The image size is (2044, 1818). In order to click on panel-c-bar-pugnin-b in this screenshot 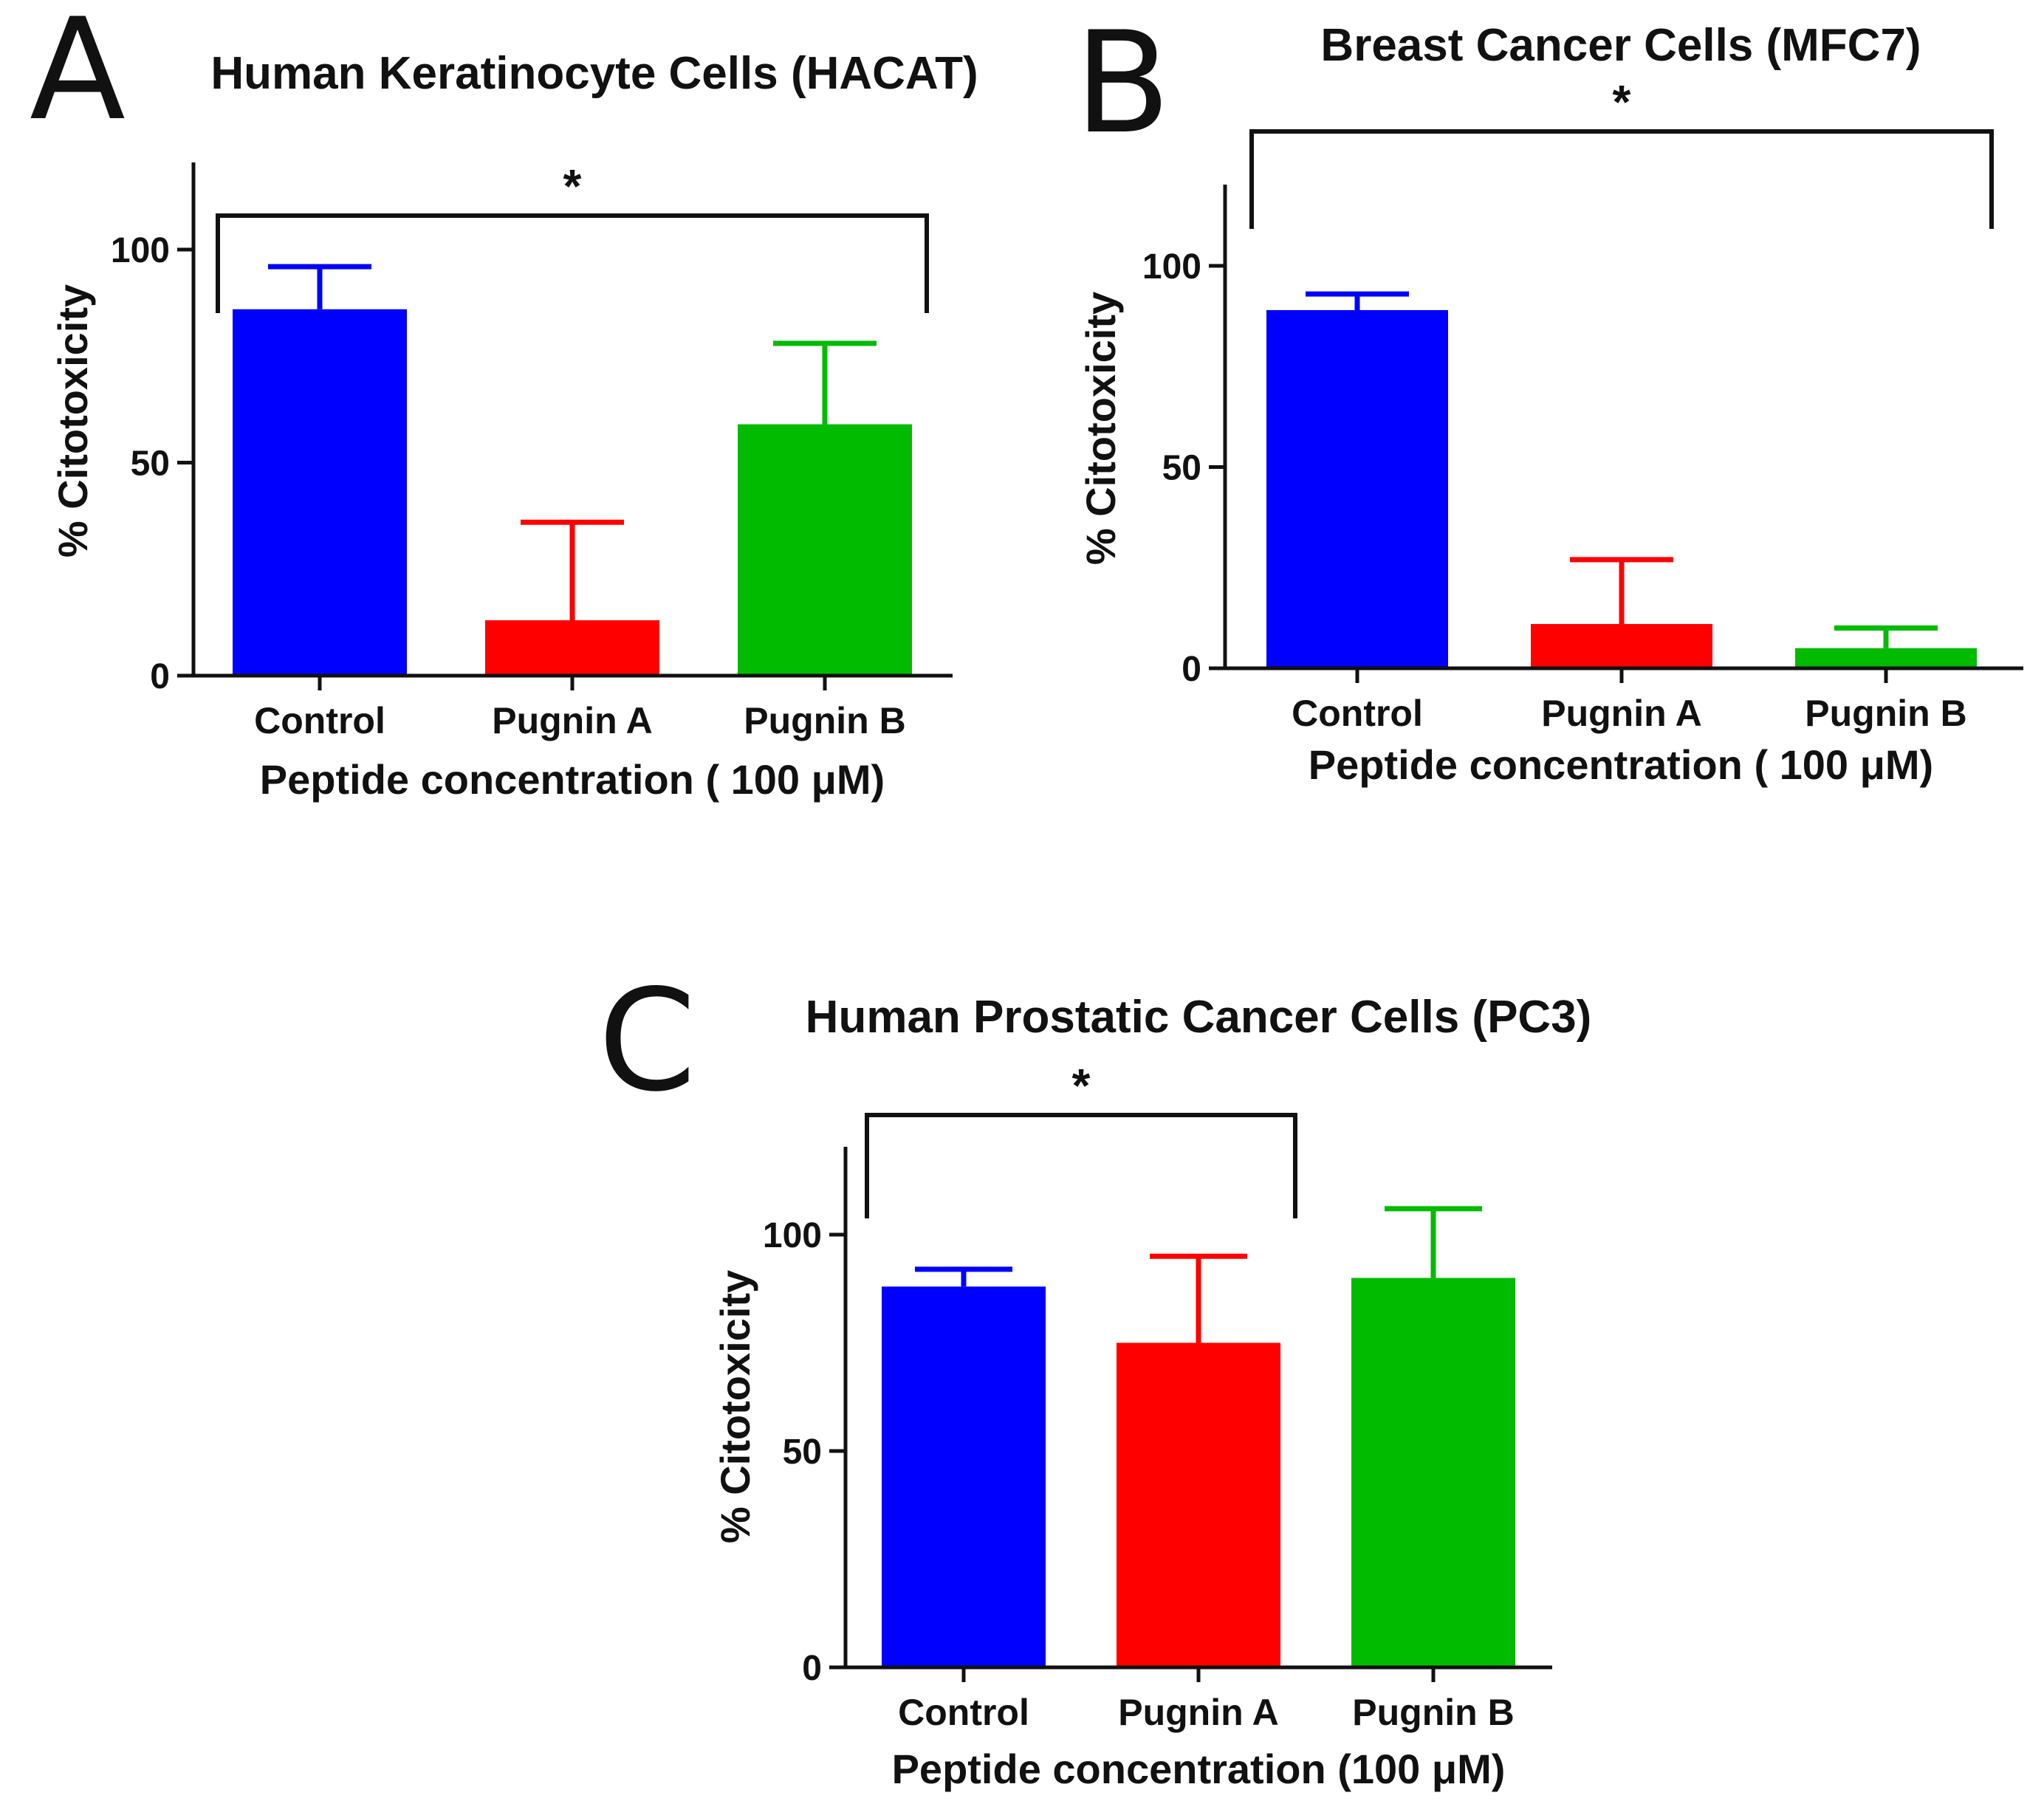, I will do `click(1433, 1472)`.